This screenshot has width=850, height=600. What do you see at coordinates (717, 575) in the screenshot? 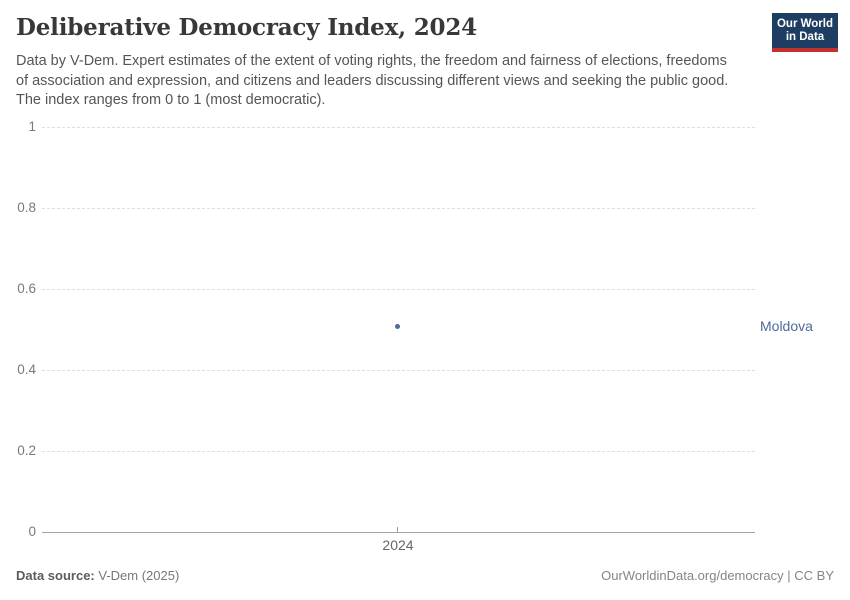
I see `credit-link: OurWorldinData.org/democracy | CC BY` at bounding box center [717, 575].